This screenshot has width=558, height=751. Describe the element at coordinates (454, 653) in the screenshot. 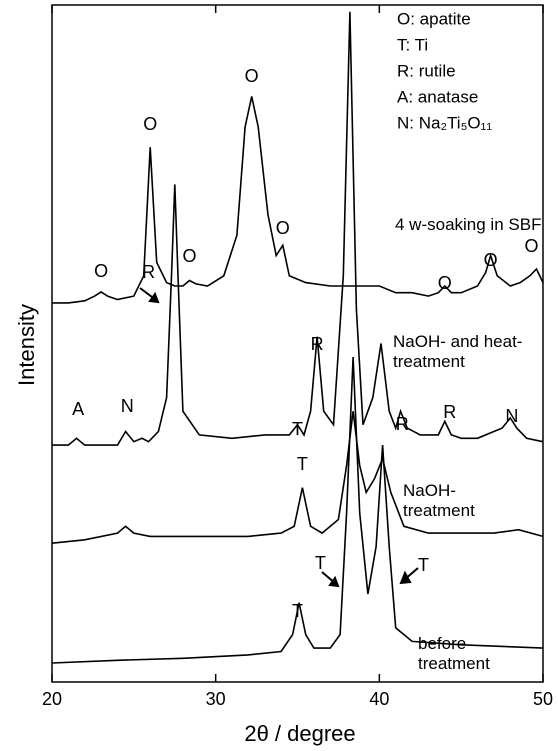

I see `series-label: before treatment` at that location.